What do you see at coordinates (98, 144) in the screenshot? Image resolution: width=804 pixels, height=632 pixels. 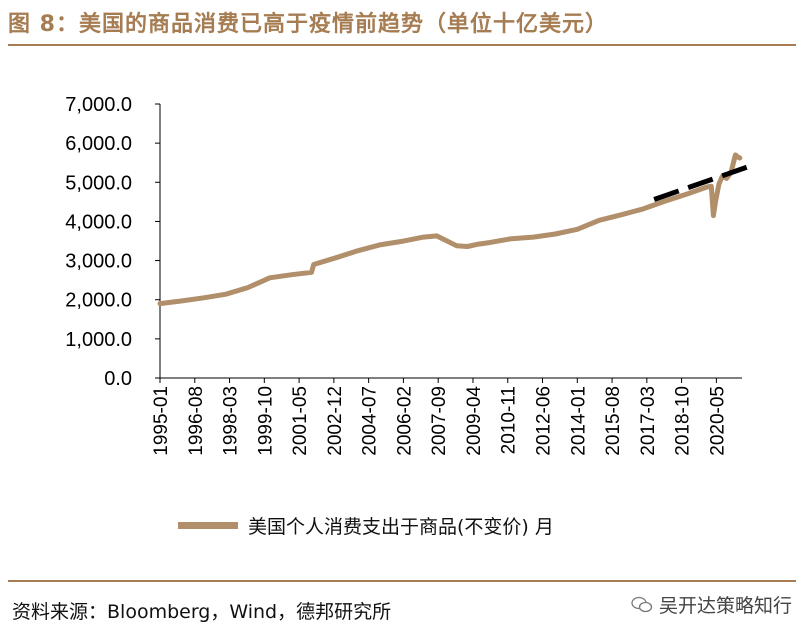 I see `y-tick-label: 6,000.0` at bounding box center [98, 144].